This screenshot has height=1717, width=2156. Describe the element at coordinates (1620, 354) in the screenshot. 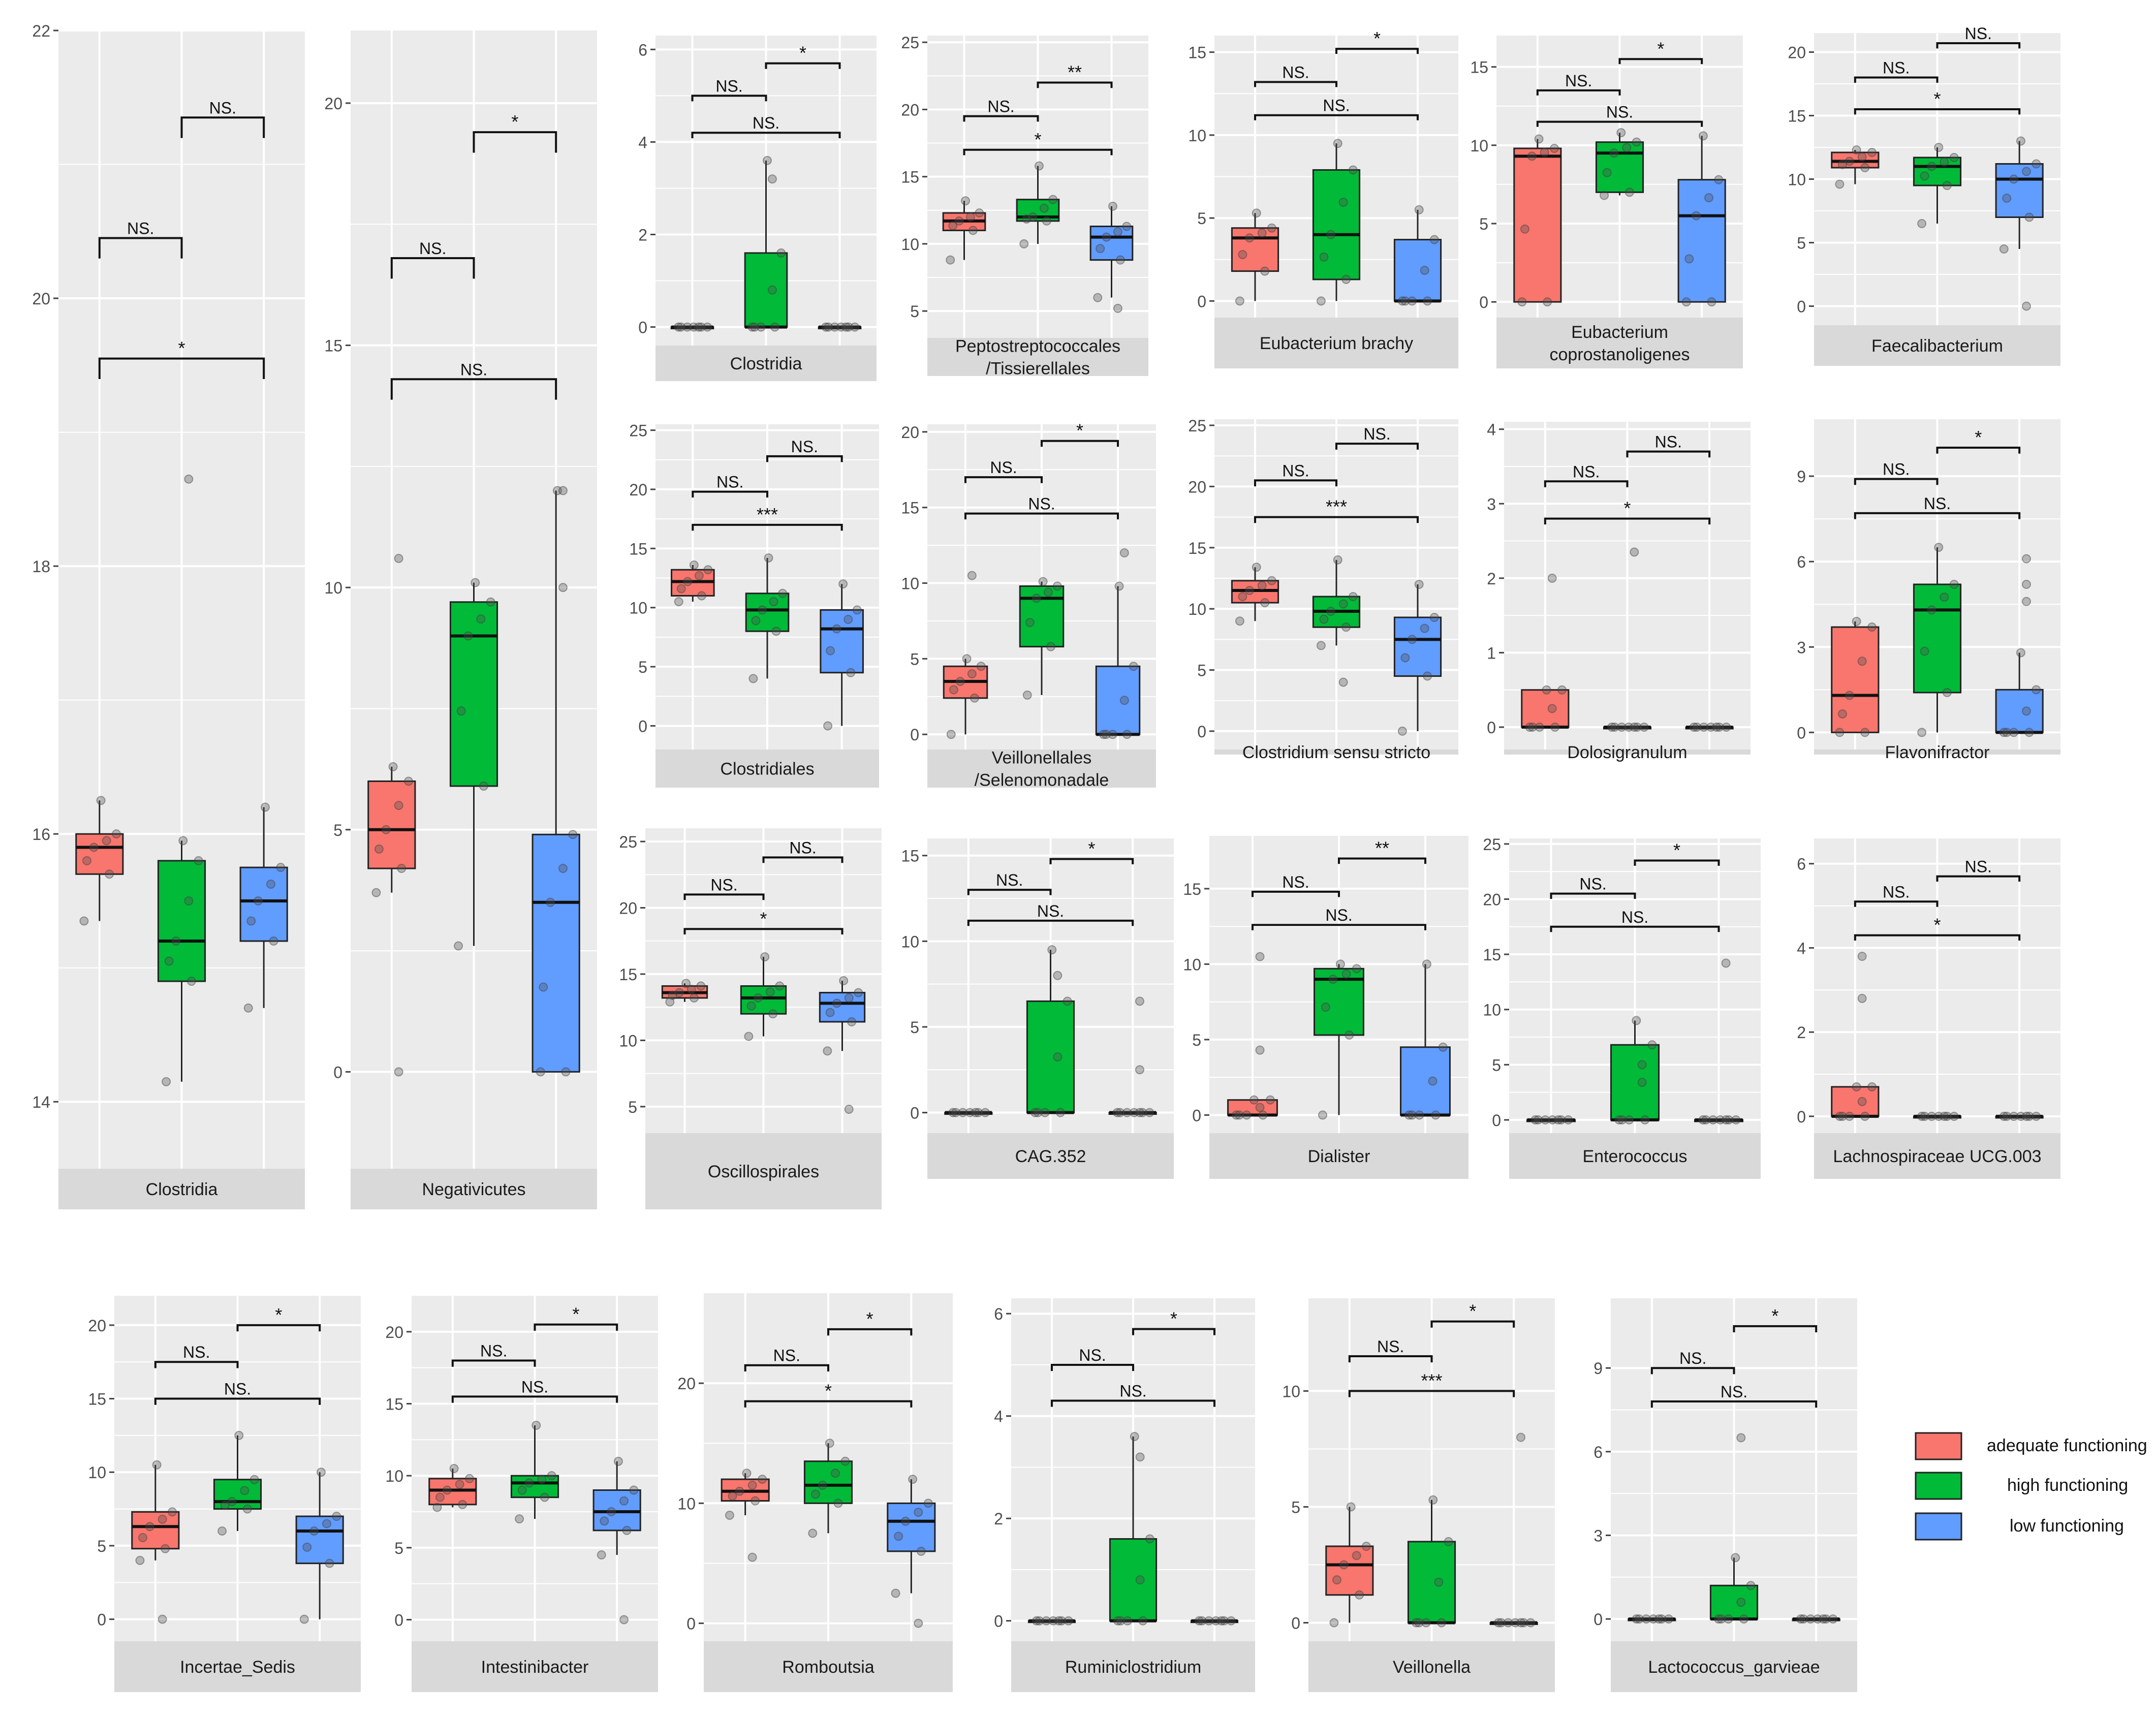

I see `strip-label: coprostanoligenes` at that location.